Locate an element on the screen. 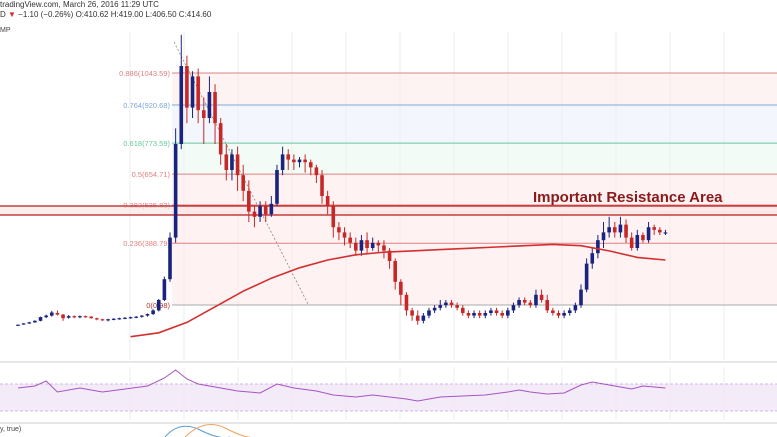 This screenshot has height=437, width=777. symbol-fragment: MP is located at coordinates (5, 30).